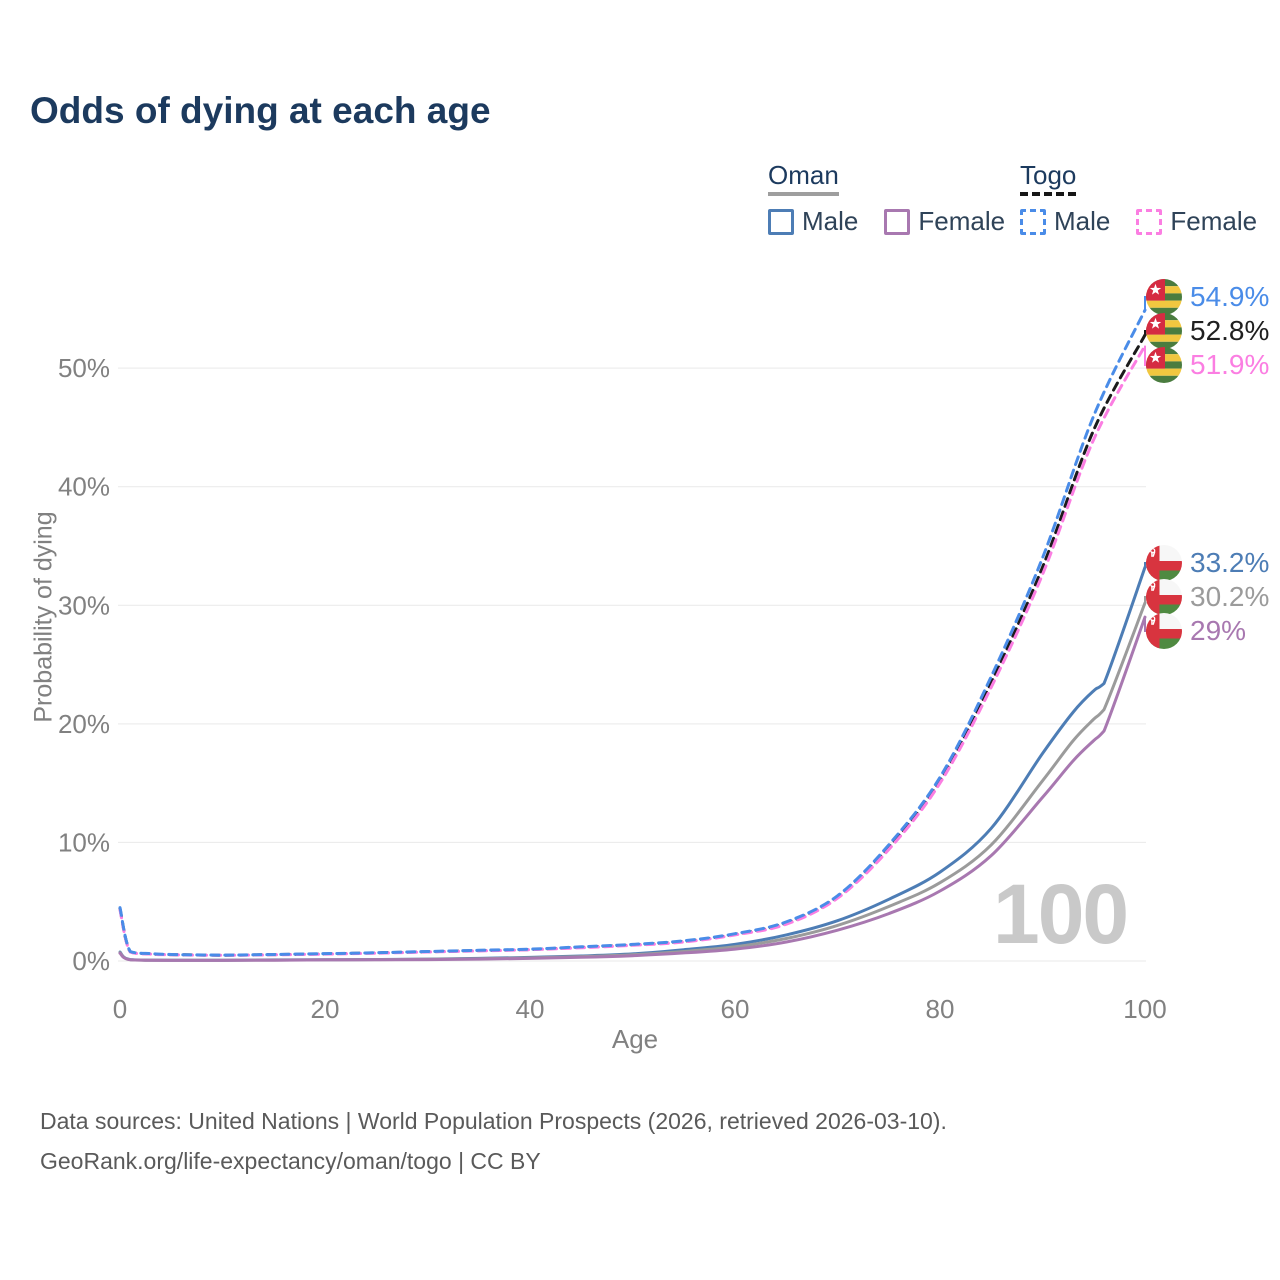 The width and height of the screenshot is (1280, 1280). What do you see at coordinates (530, 1009) in the screenshot?
I see `x-tick-label: 40` at bounding box center [530, 1009].